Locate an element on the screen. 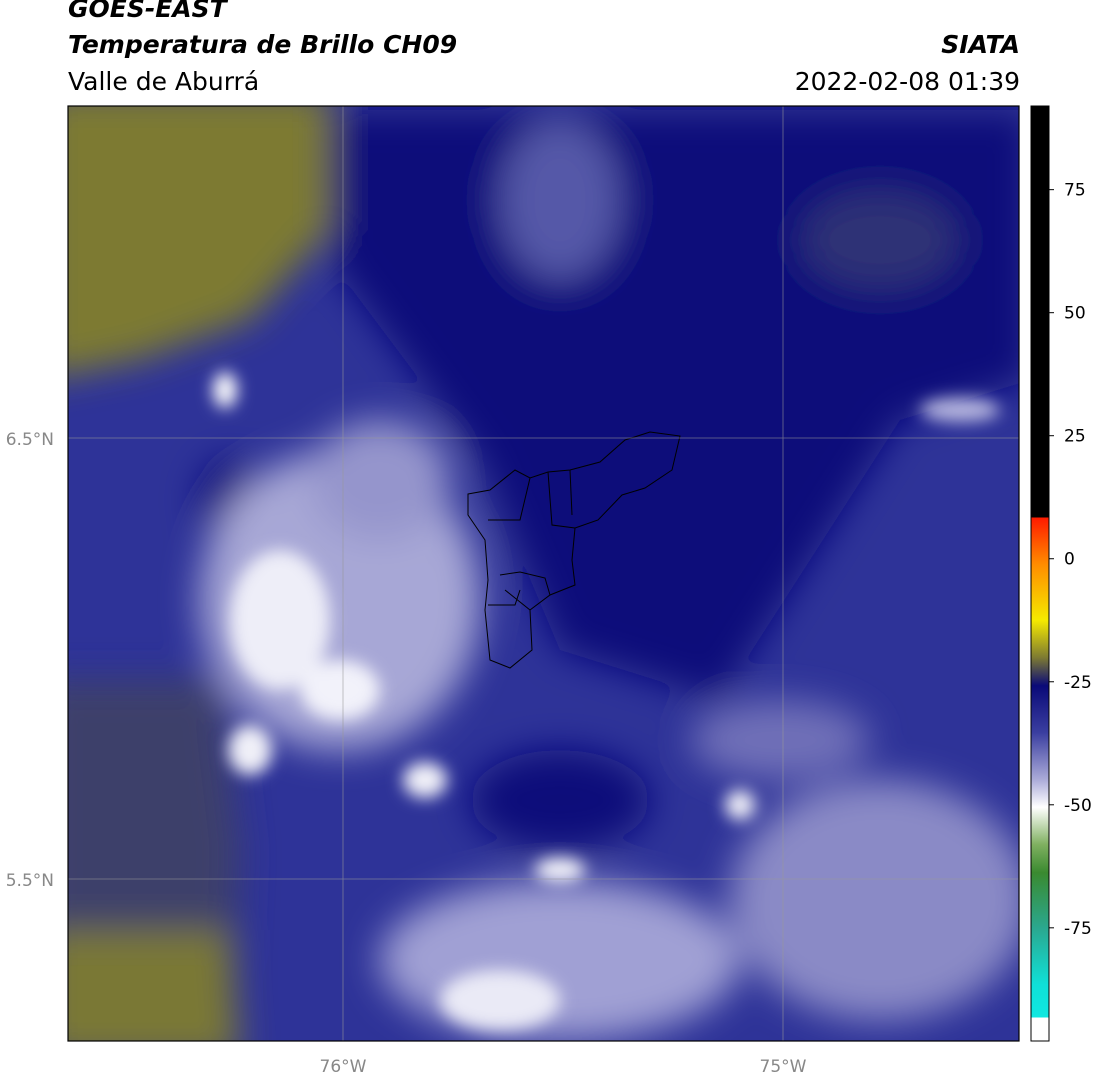 This screenshot has height=1078, width=1094. lon-label: 75°W is located at coordinates (783, 1067).